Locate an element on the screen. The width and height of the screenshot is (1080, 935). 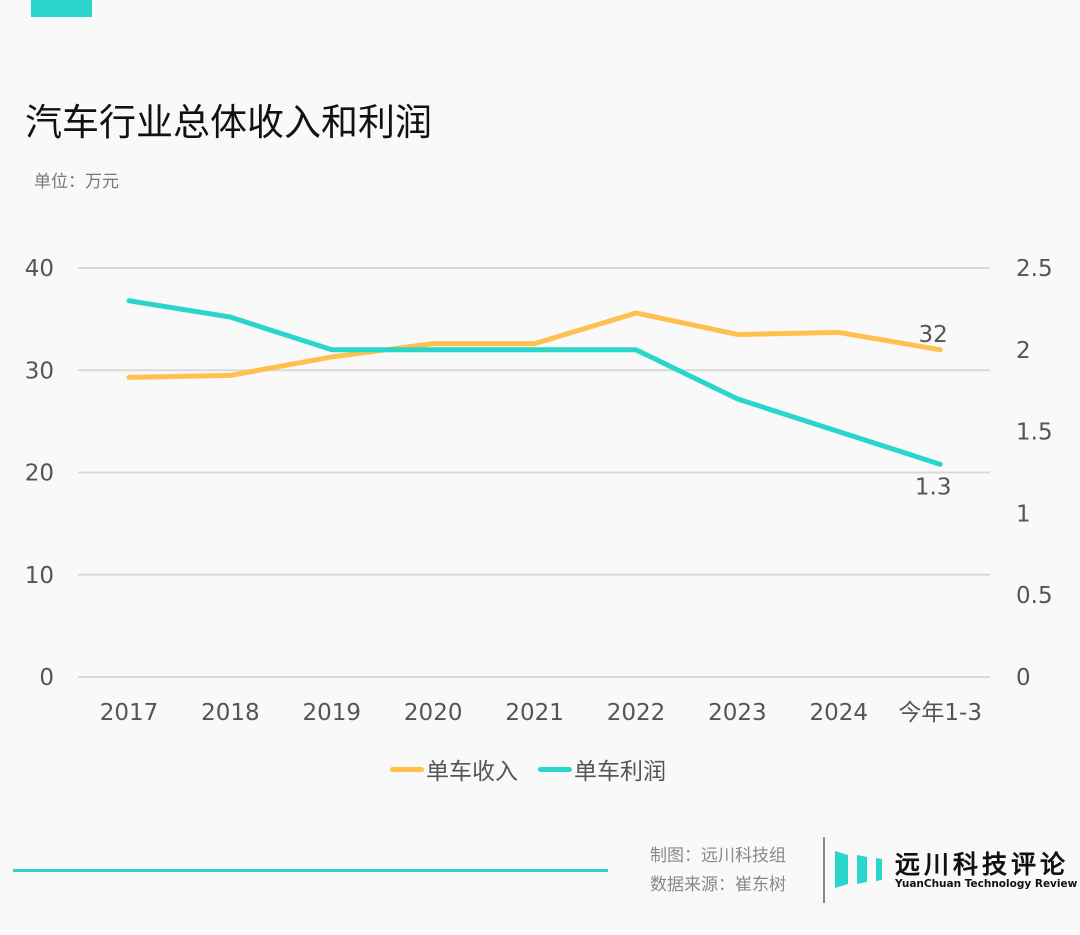
chart-title: 汽车行业总体收入和利润 is located at coordinates (228, 122).